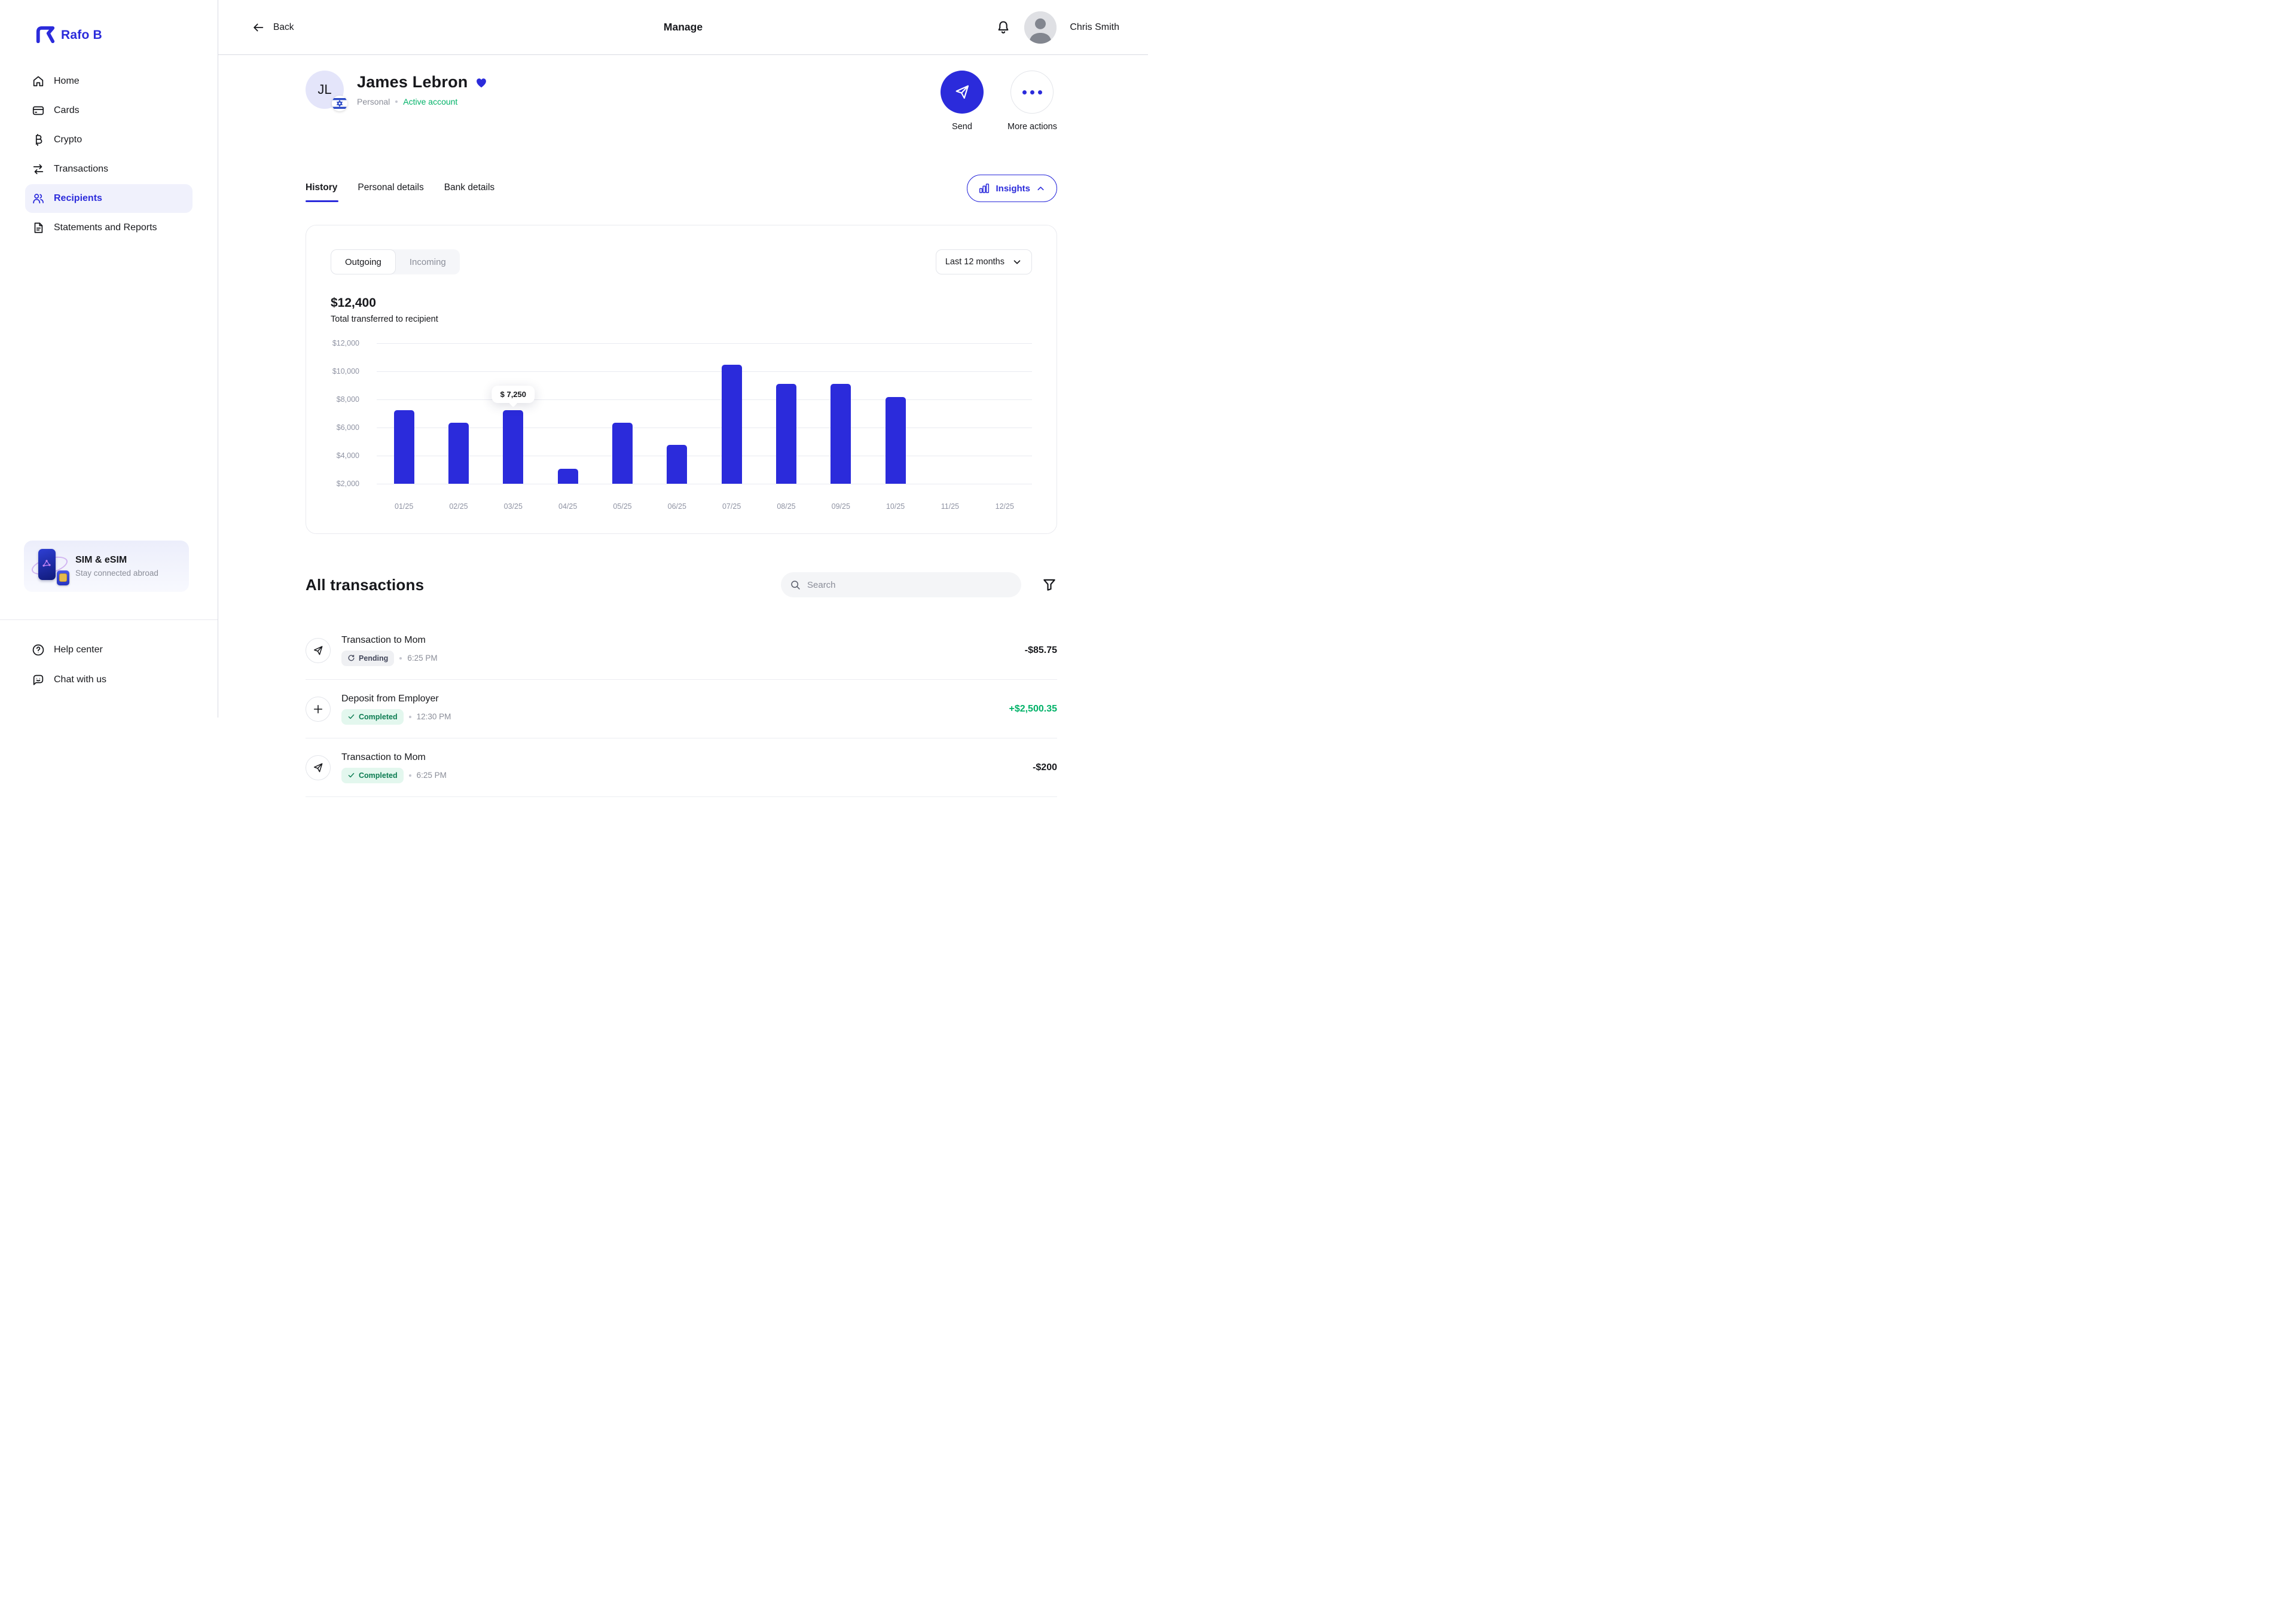 The width and height of the screenshot is (2296, 1624). Describe the element at coordinates (427, 262) in the screenshot. I see `toggle-incoming: Incoming` at that location.